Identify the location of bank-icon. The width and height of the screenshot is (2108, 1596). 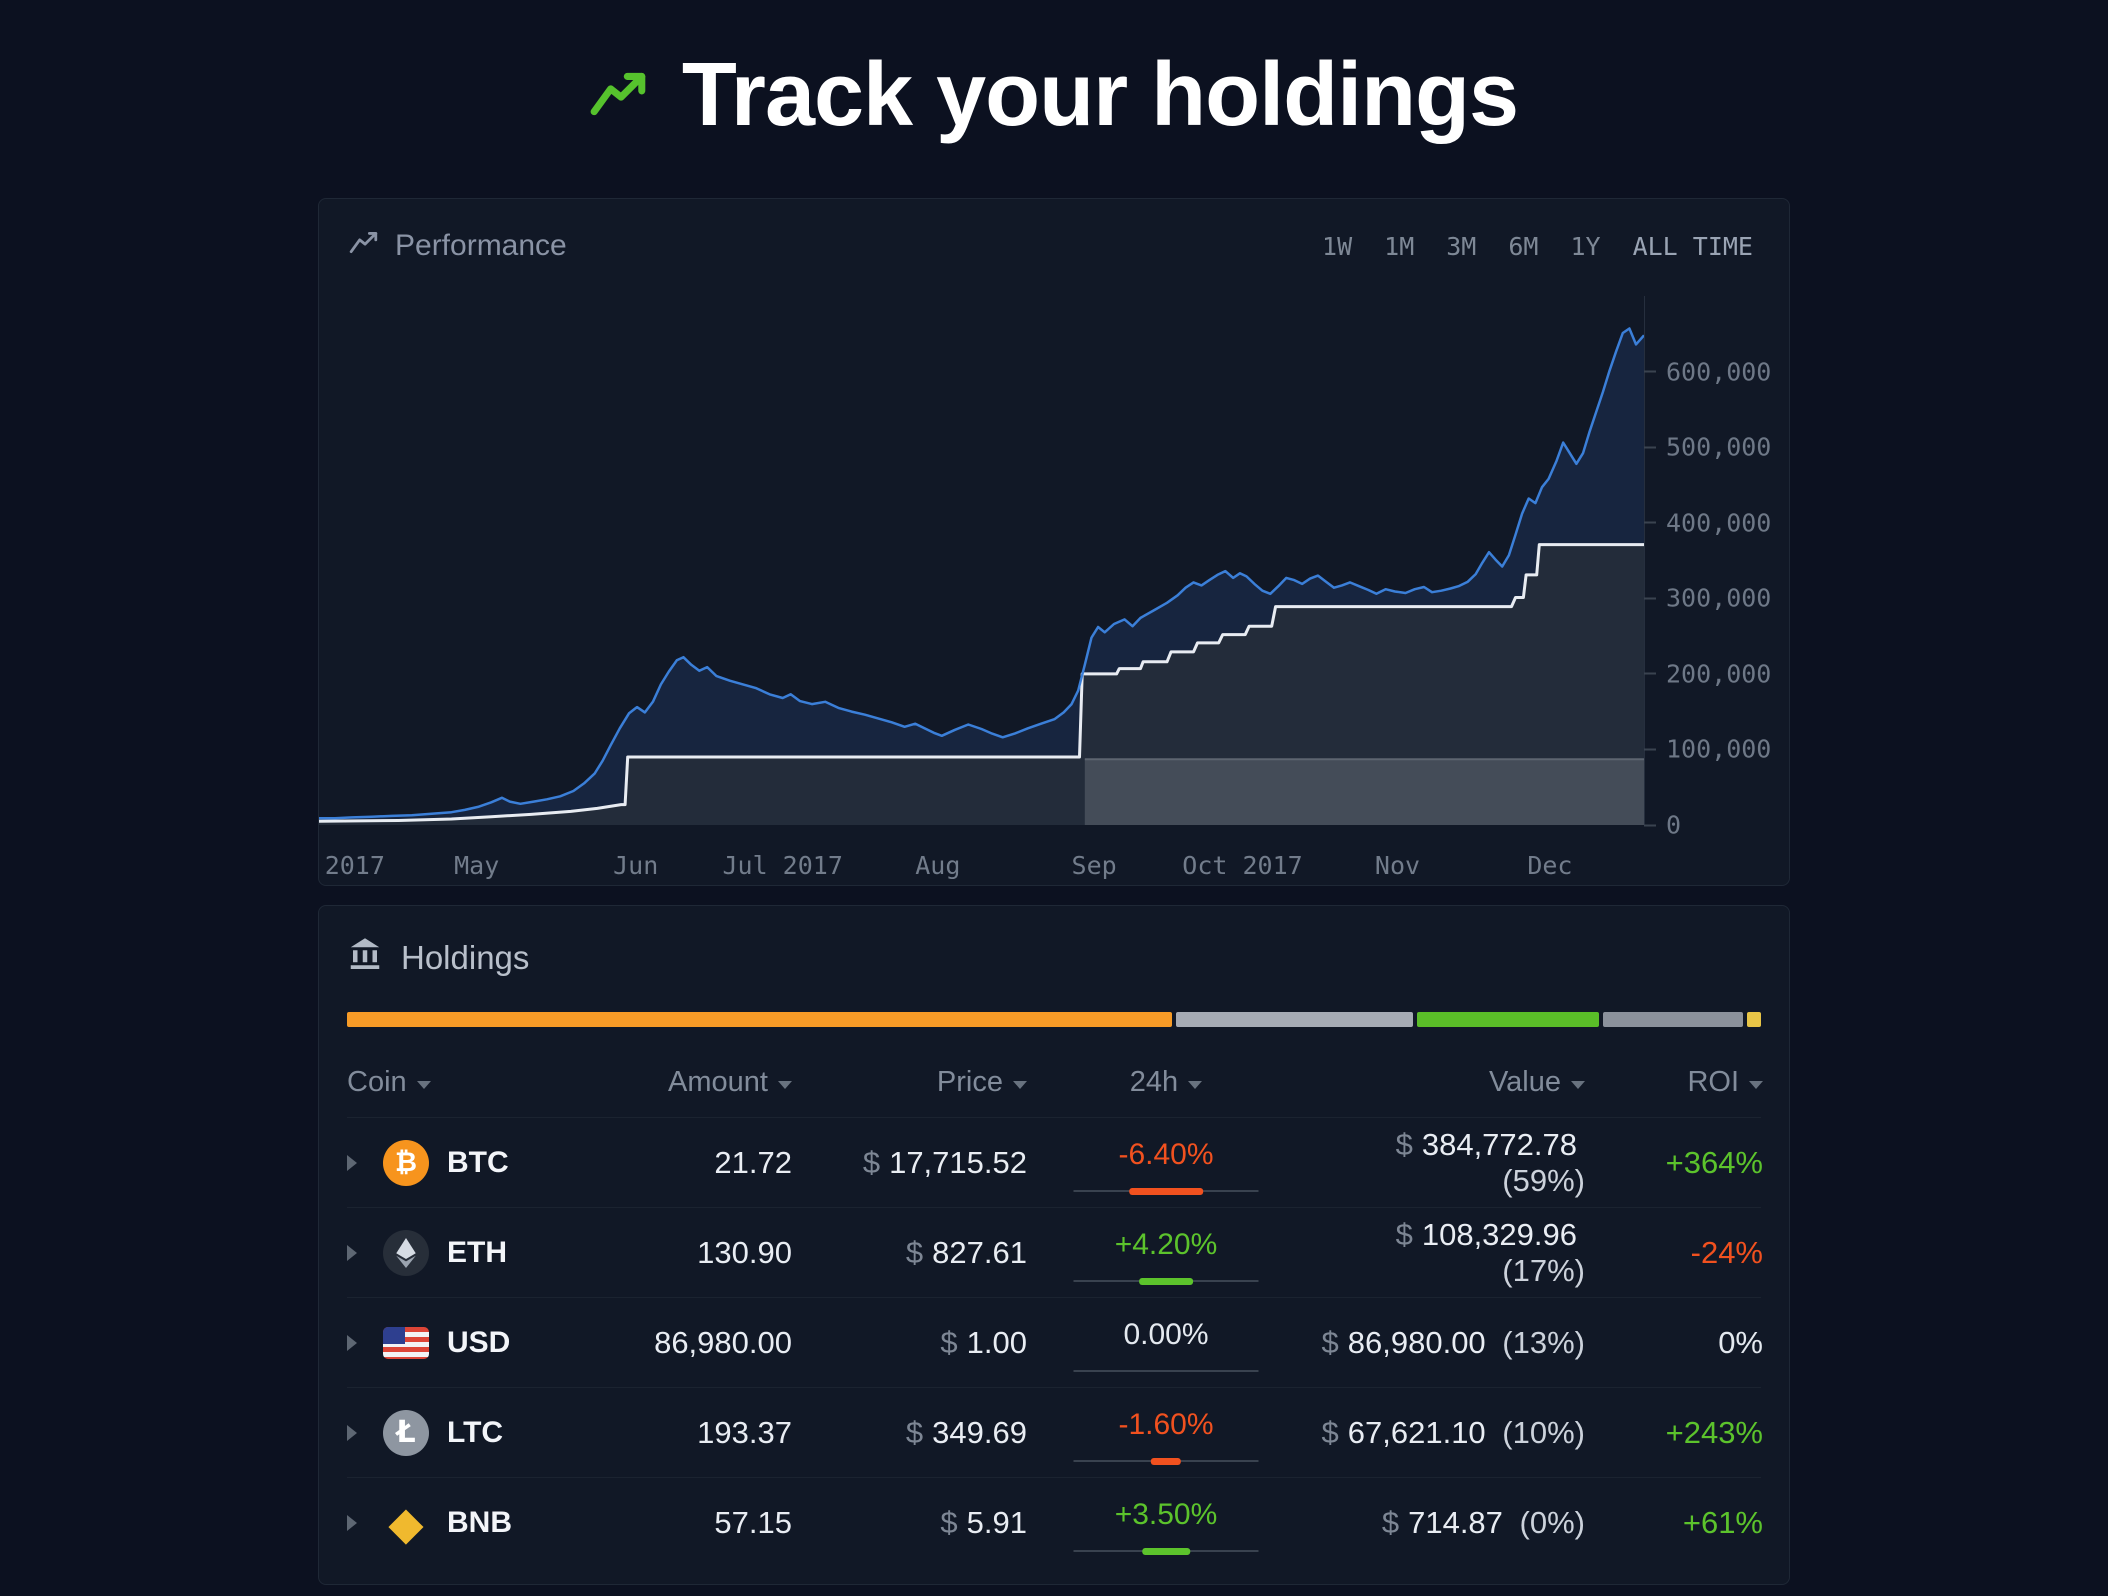
(365, 958).